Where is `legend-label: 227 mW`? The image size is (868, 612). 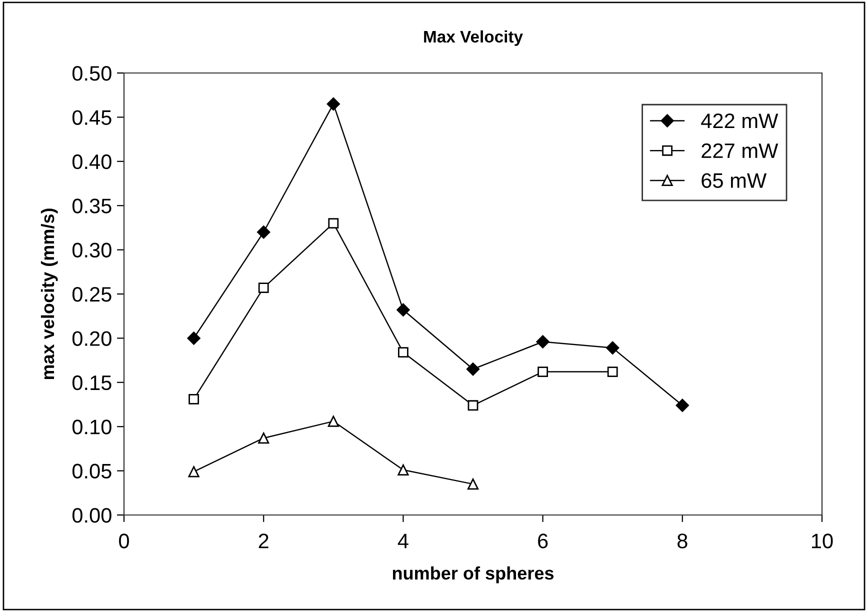 legend-label: 227 mW is located at coordinates (740, 150).